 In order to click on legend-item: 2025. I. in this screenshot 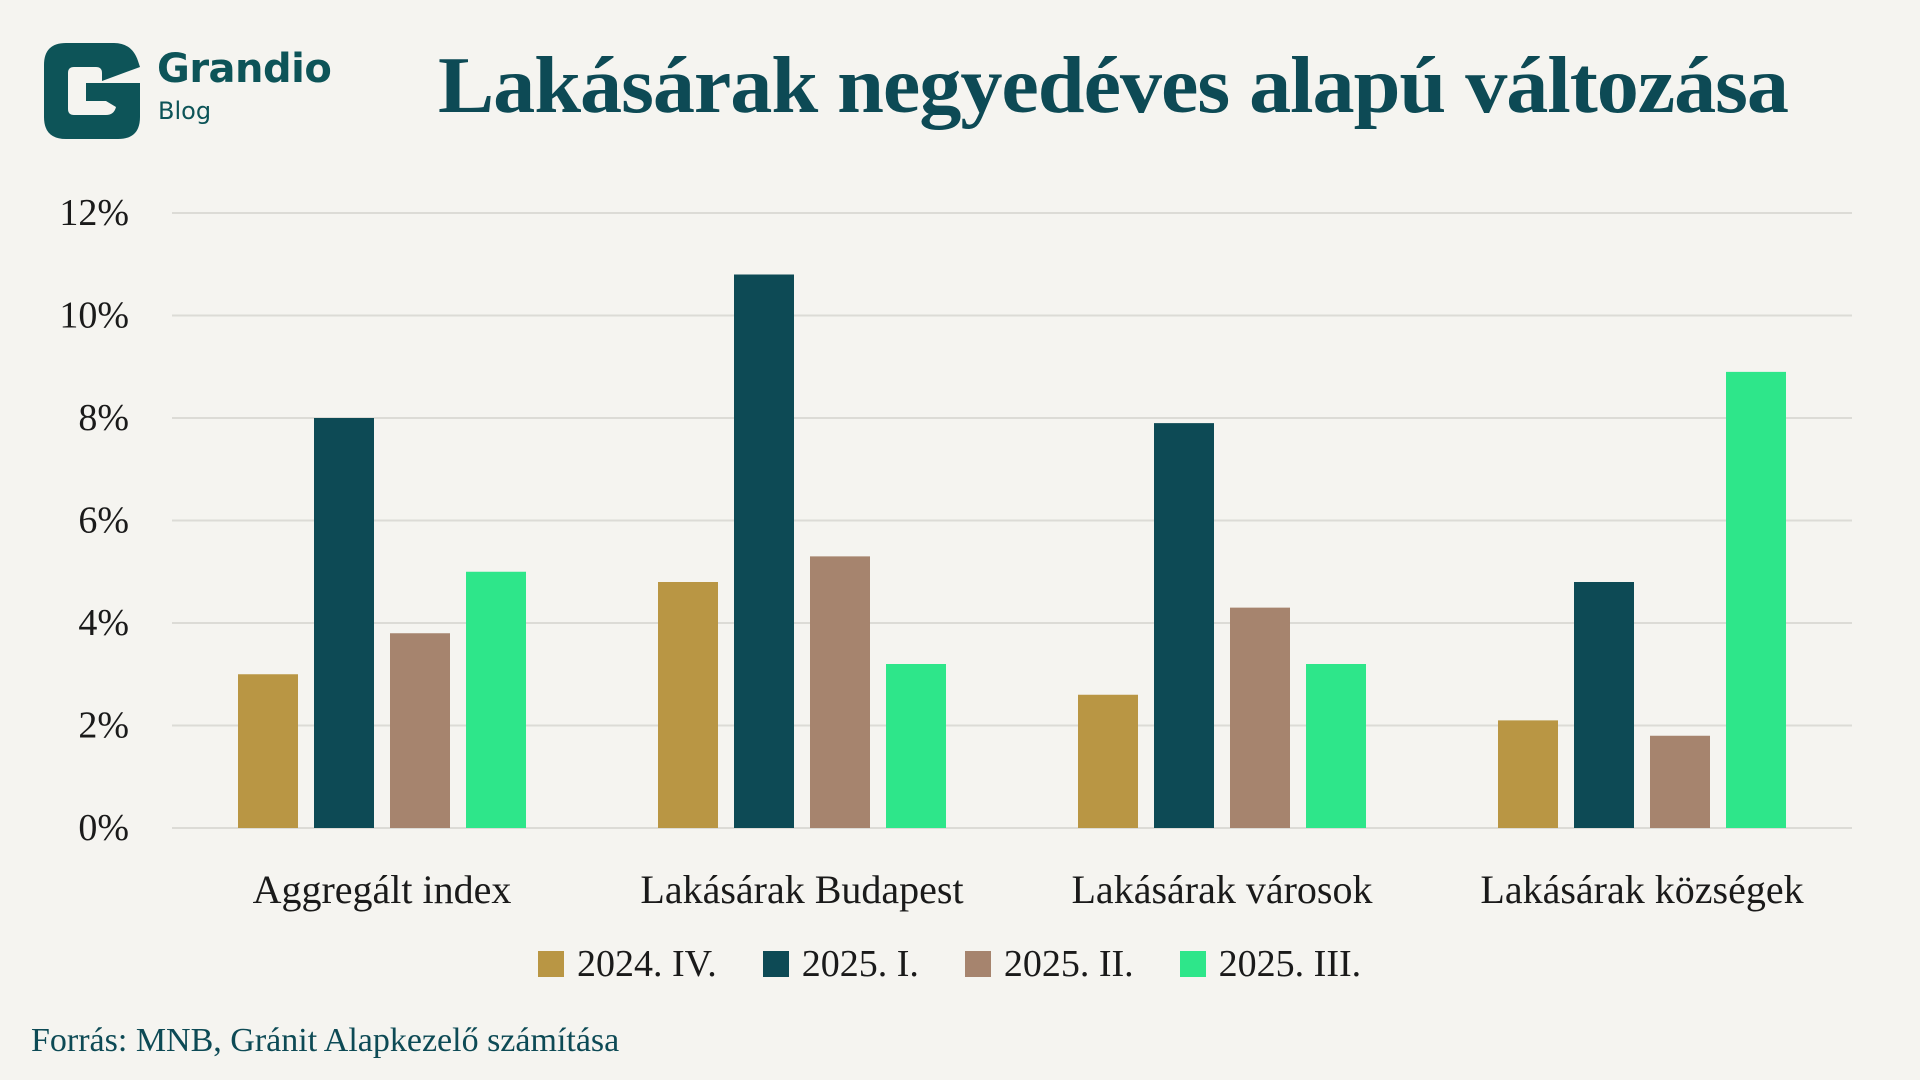, I will do `click(840, 964)`.